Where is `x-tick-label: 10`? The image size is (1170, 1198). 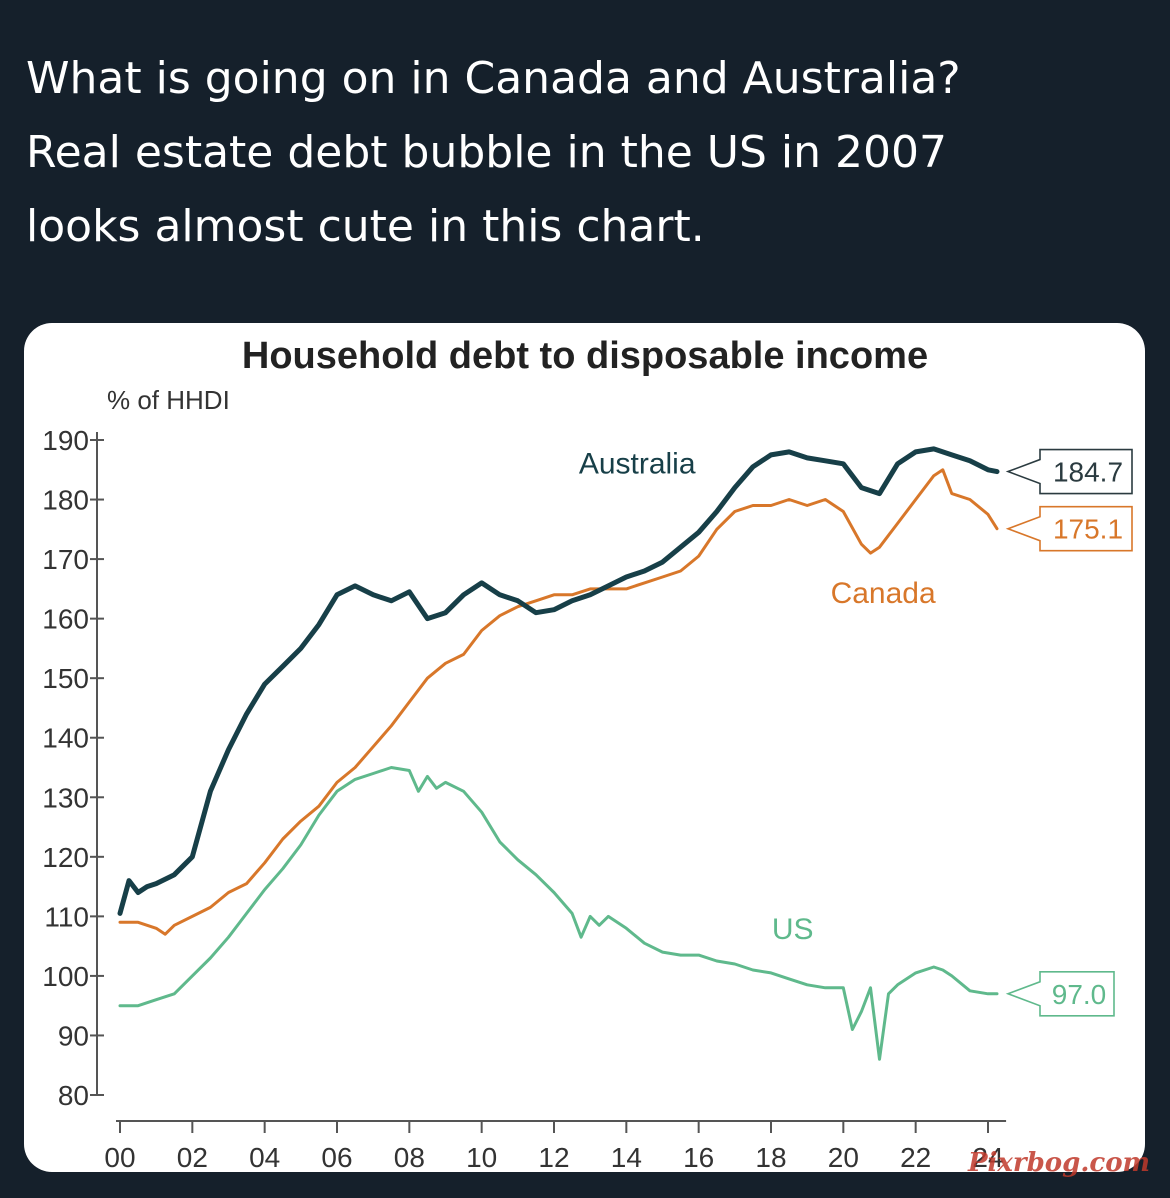 x-tick-label: 10 is located at coordinates (481, 1157).